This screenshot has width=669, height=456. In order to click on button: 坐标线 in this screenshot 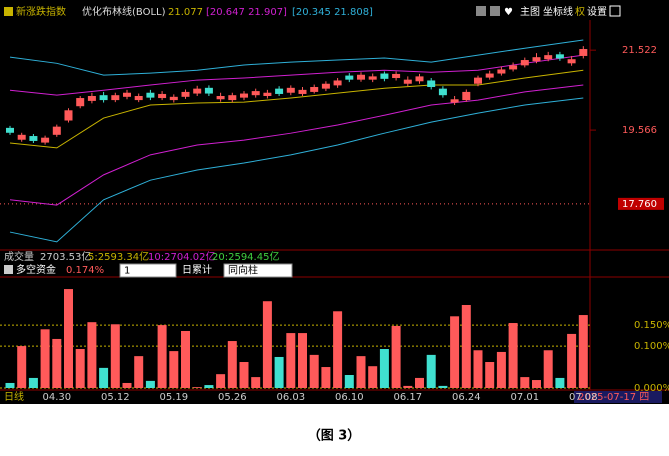, I will do `click(558, 11)`.